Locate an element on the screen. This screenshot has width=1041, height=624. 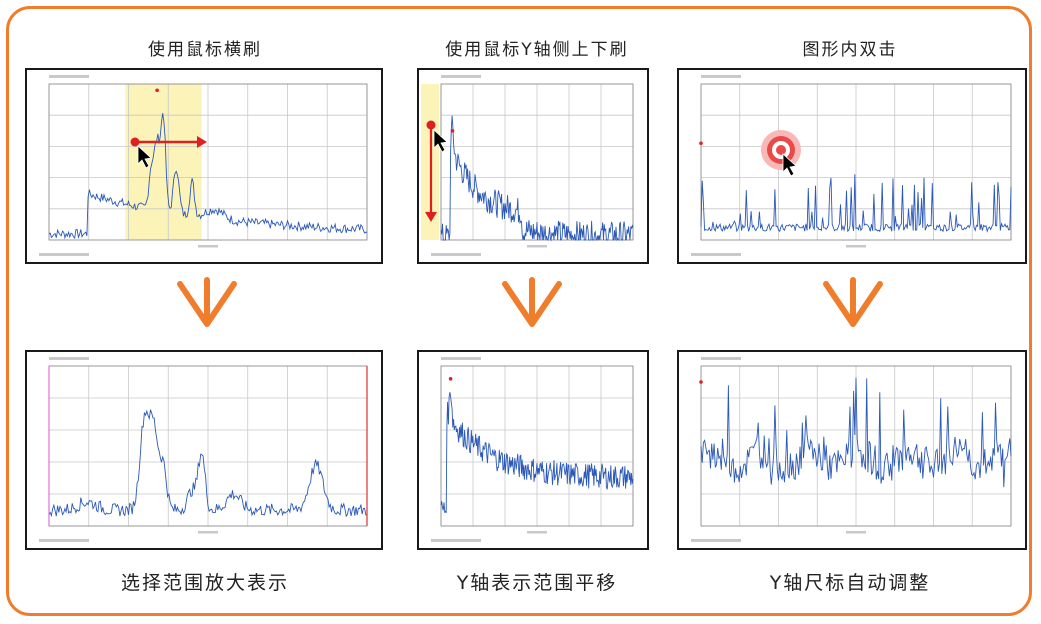
caption-horizontal-drag: 使用鼠标横刷 is located at coordinates (205, 50).